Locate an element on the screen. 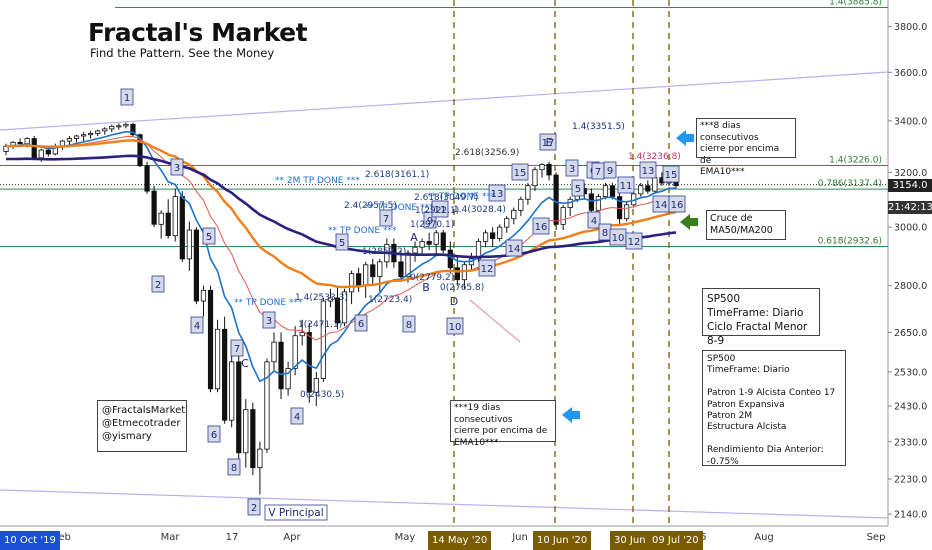 This screenshot has height=550, width=932. v-principal-label: V Principal is located at coordinates (295, 513).